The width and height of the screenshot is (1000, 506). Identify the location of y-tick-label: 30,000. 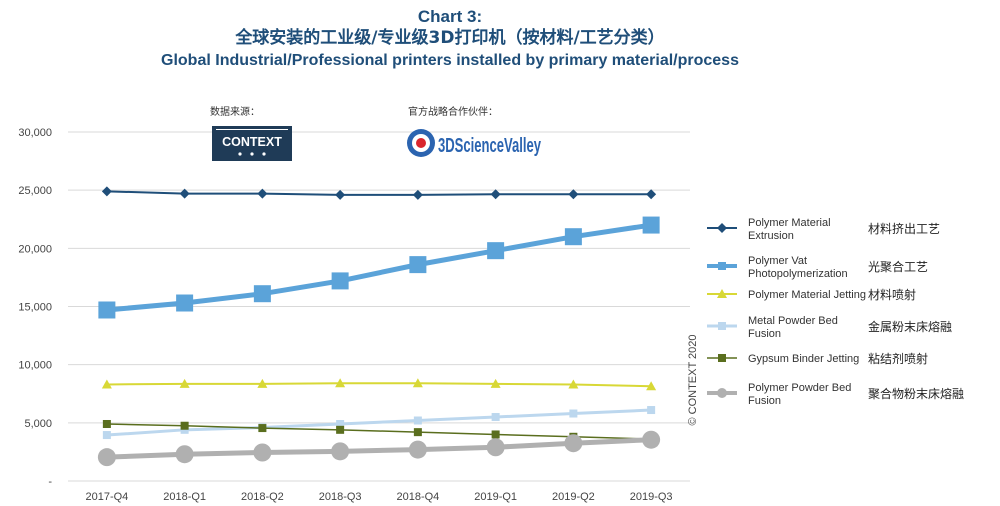
(35, 133).